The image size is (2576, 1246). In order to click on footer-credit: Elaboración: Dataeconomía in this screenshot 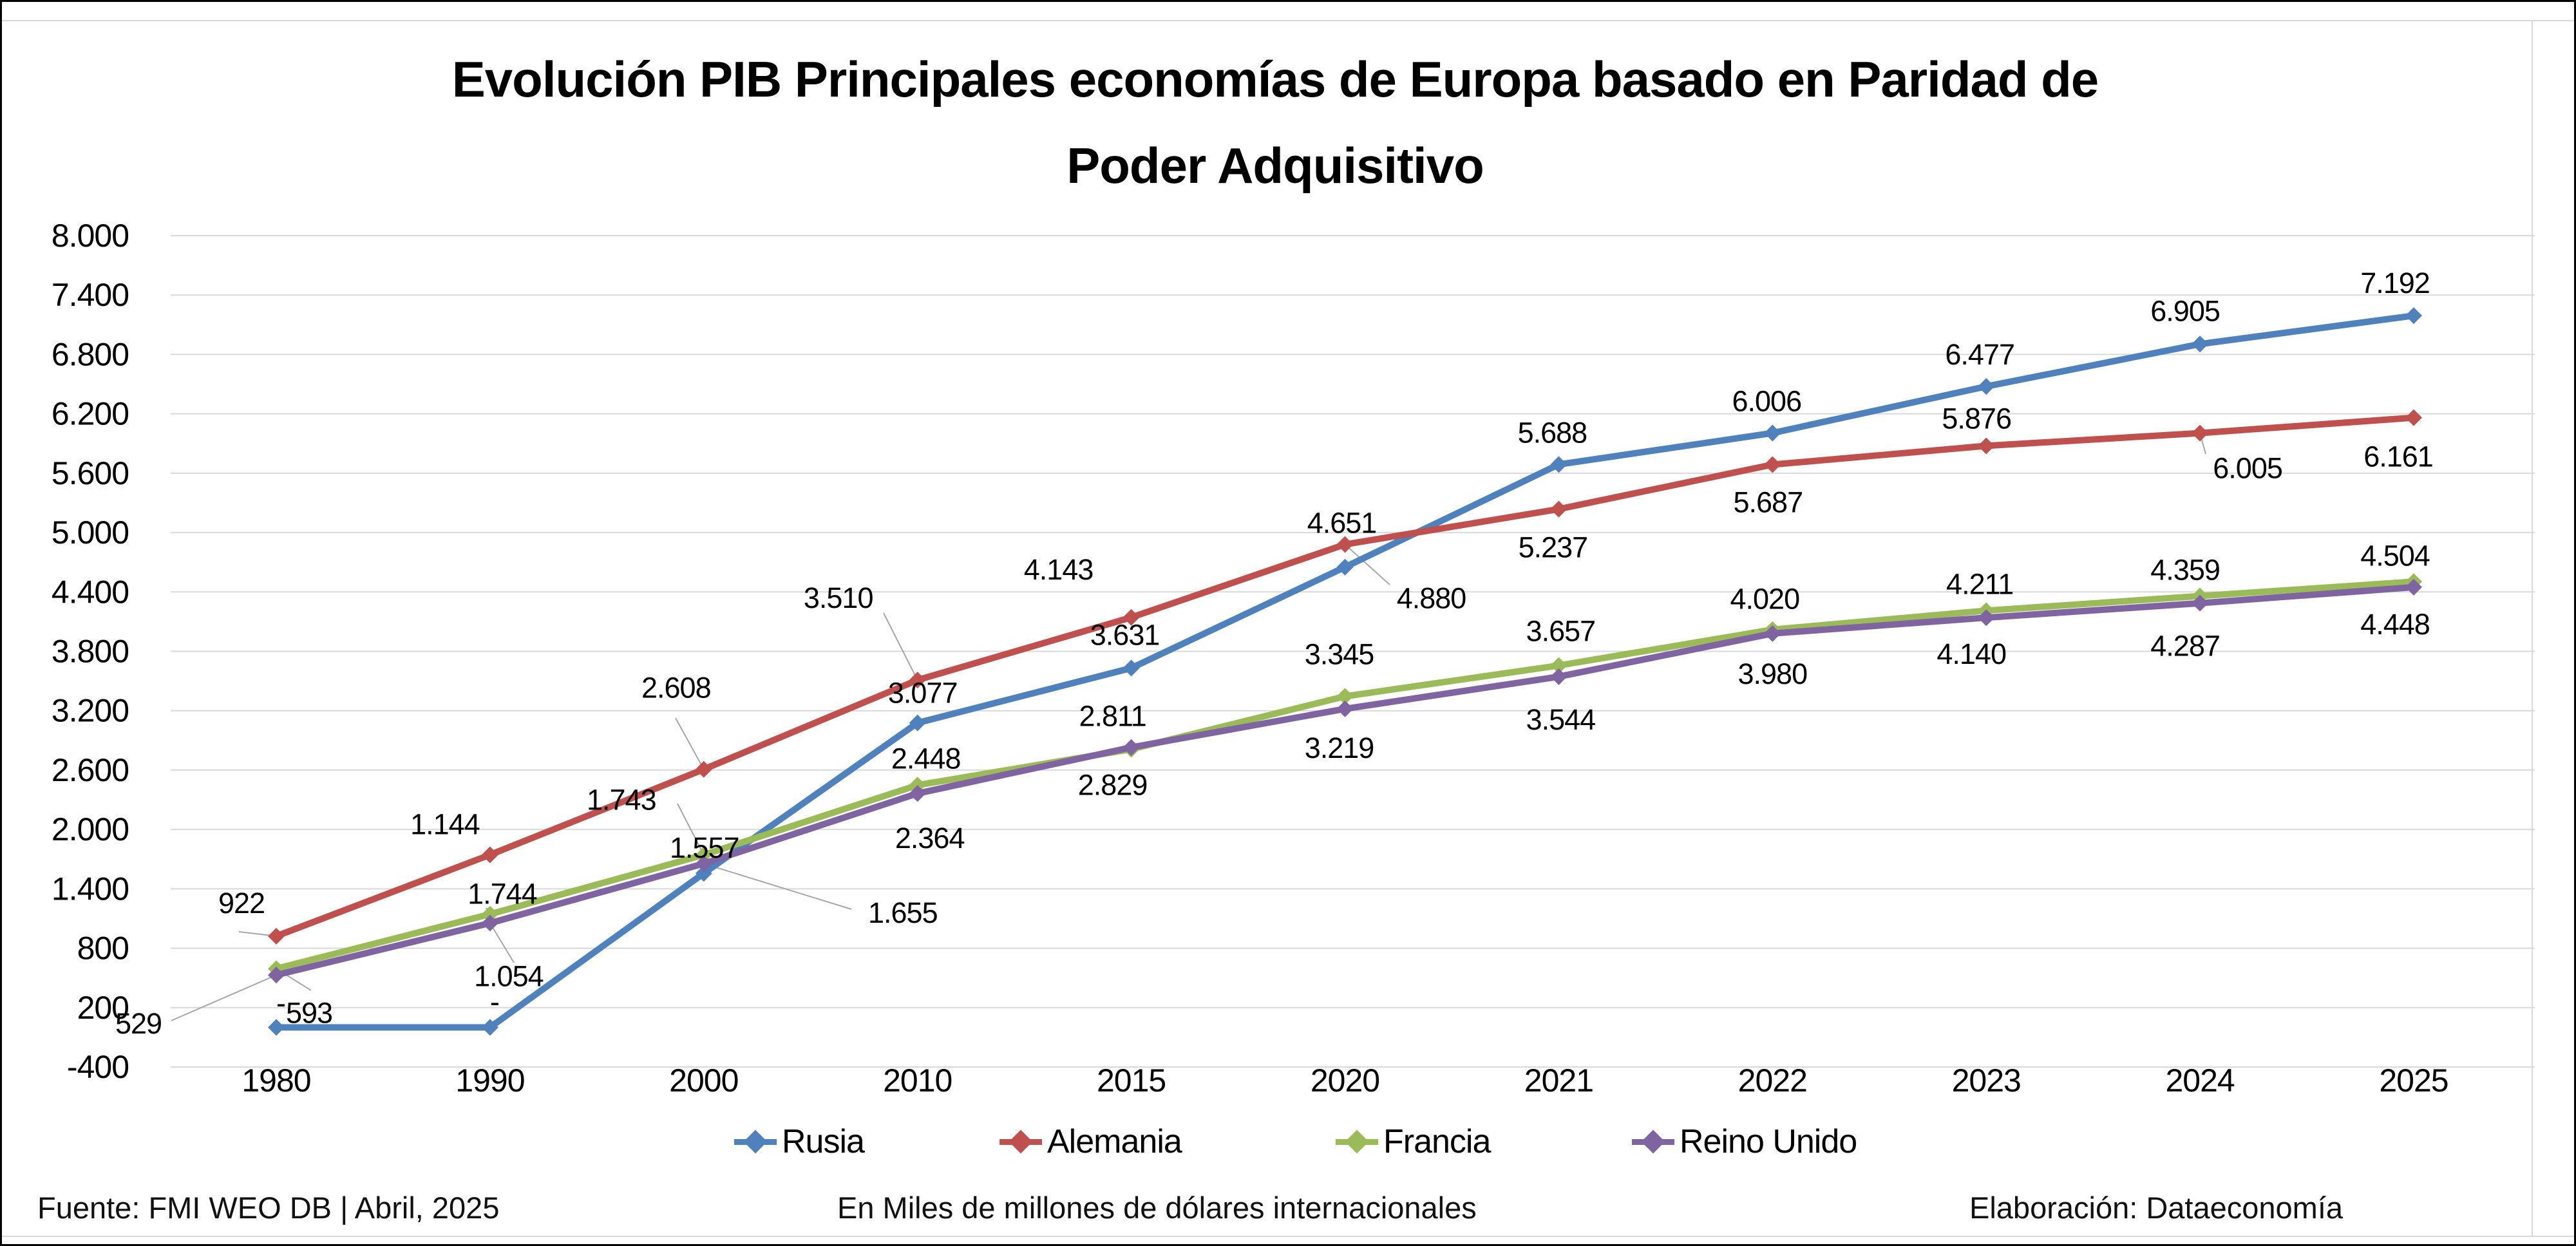, I will do `click(2156, 1208)`.